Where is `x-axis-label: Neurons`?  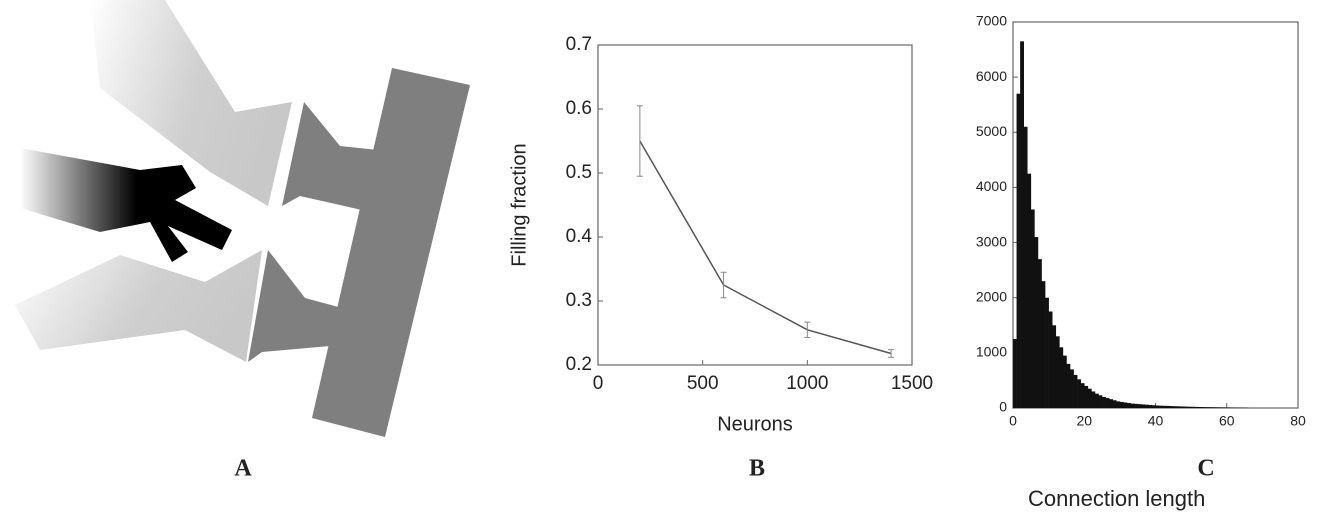
x-axis-label: Neurons is located at coordinates (755, 424).